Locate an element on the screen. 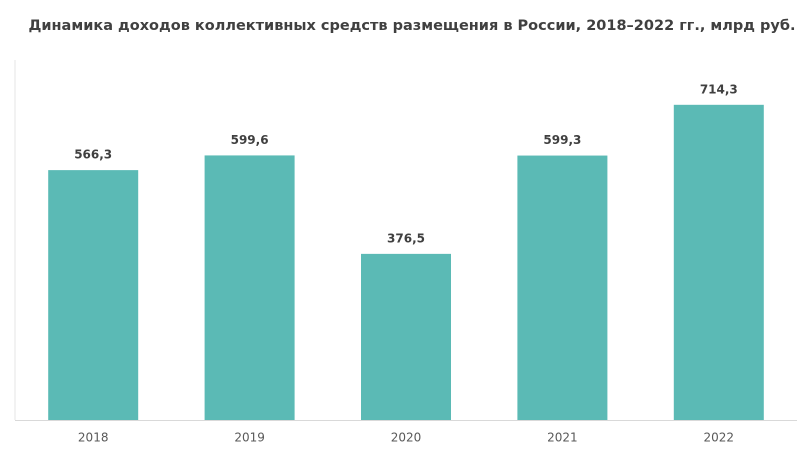 Image resolution: width=805 pixels, height=452 pixels. value-label: 714,3 is located at coordinates (719, 89).